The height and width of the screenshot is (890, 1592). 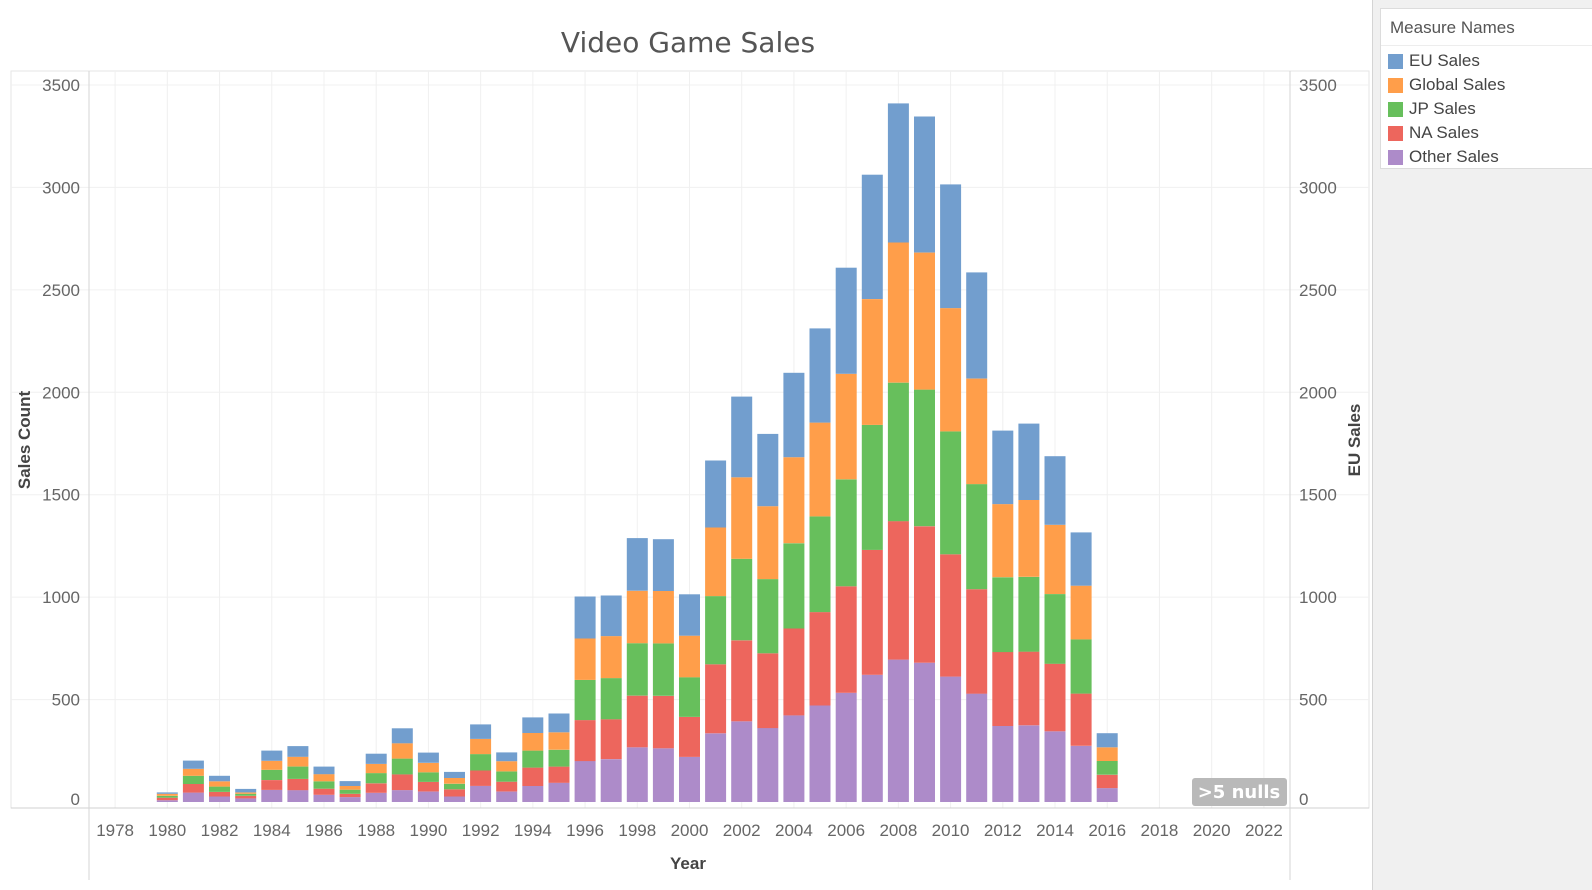 What do you see at coordinates (689, 779) in the screenshot?
I see `bar-other-sales-2000` at bounding box center [689, 779].